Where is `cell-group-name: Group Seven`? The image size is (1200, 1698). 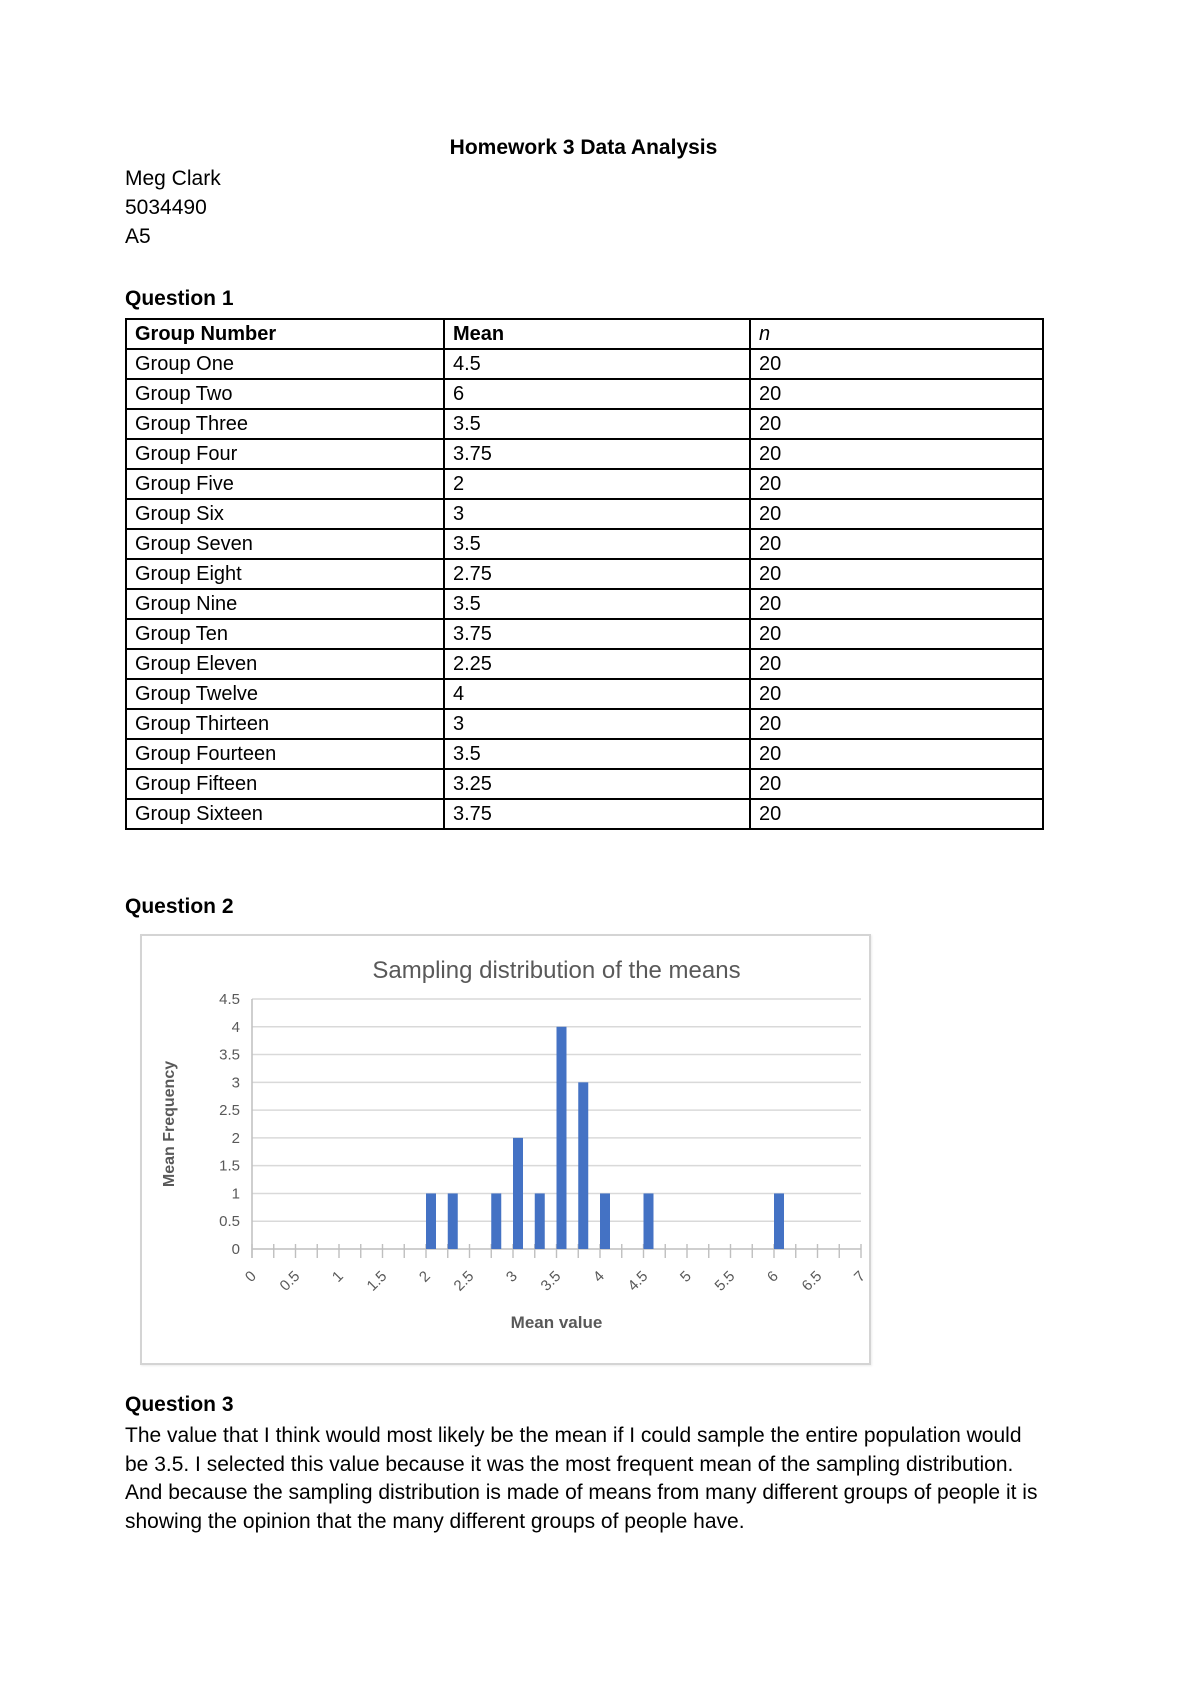 cell-group-name: Group Seven is located at coordinates (285, 544).